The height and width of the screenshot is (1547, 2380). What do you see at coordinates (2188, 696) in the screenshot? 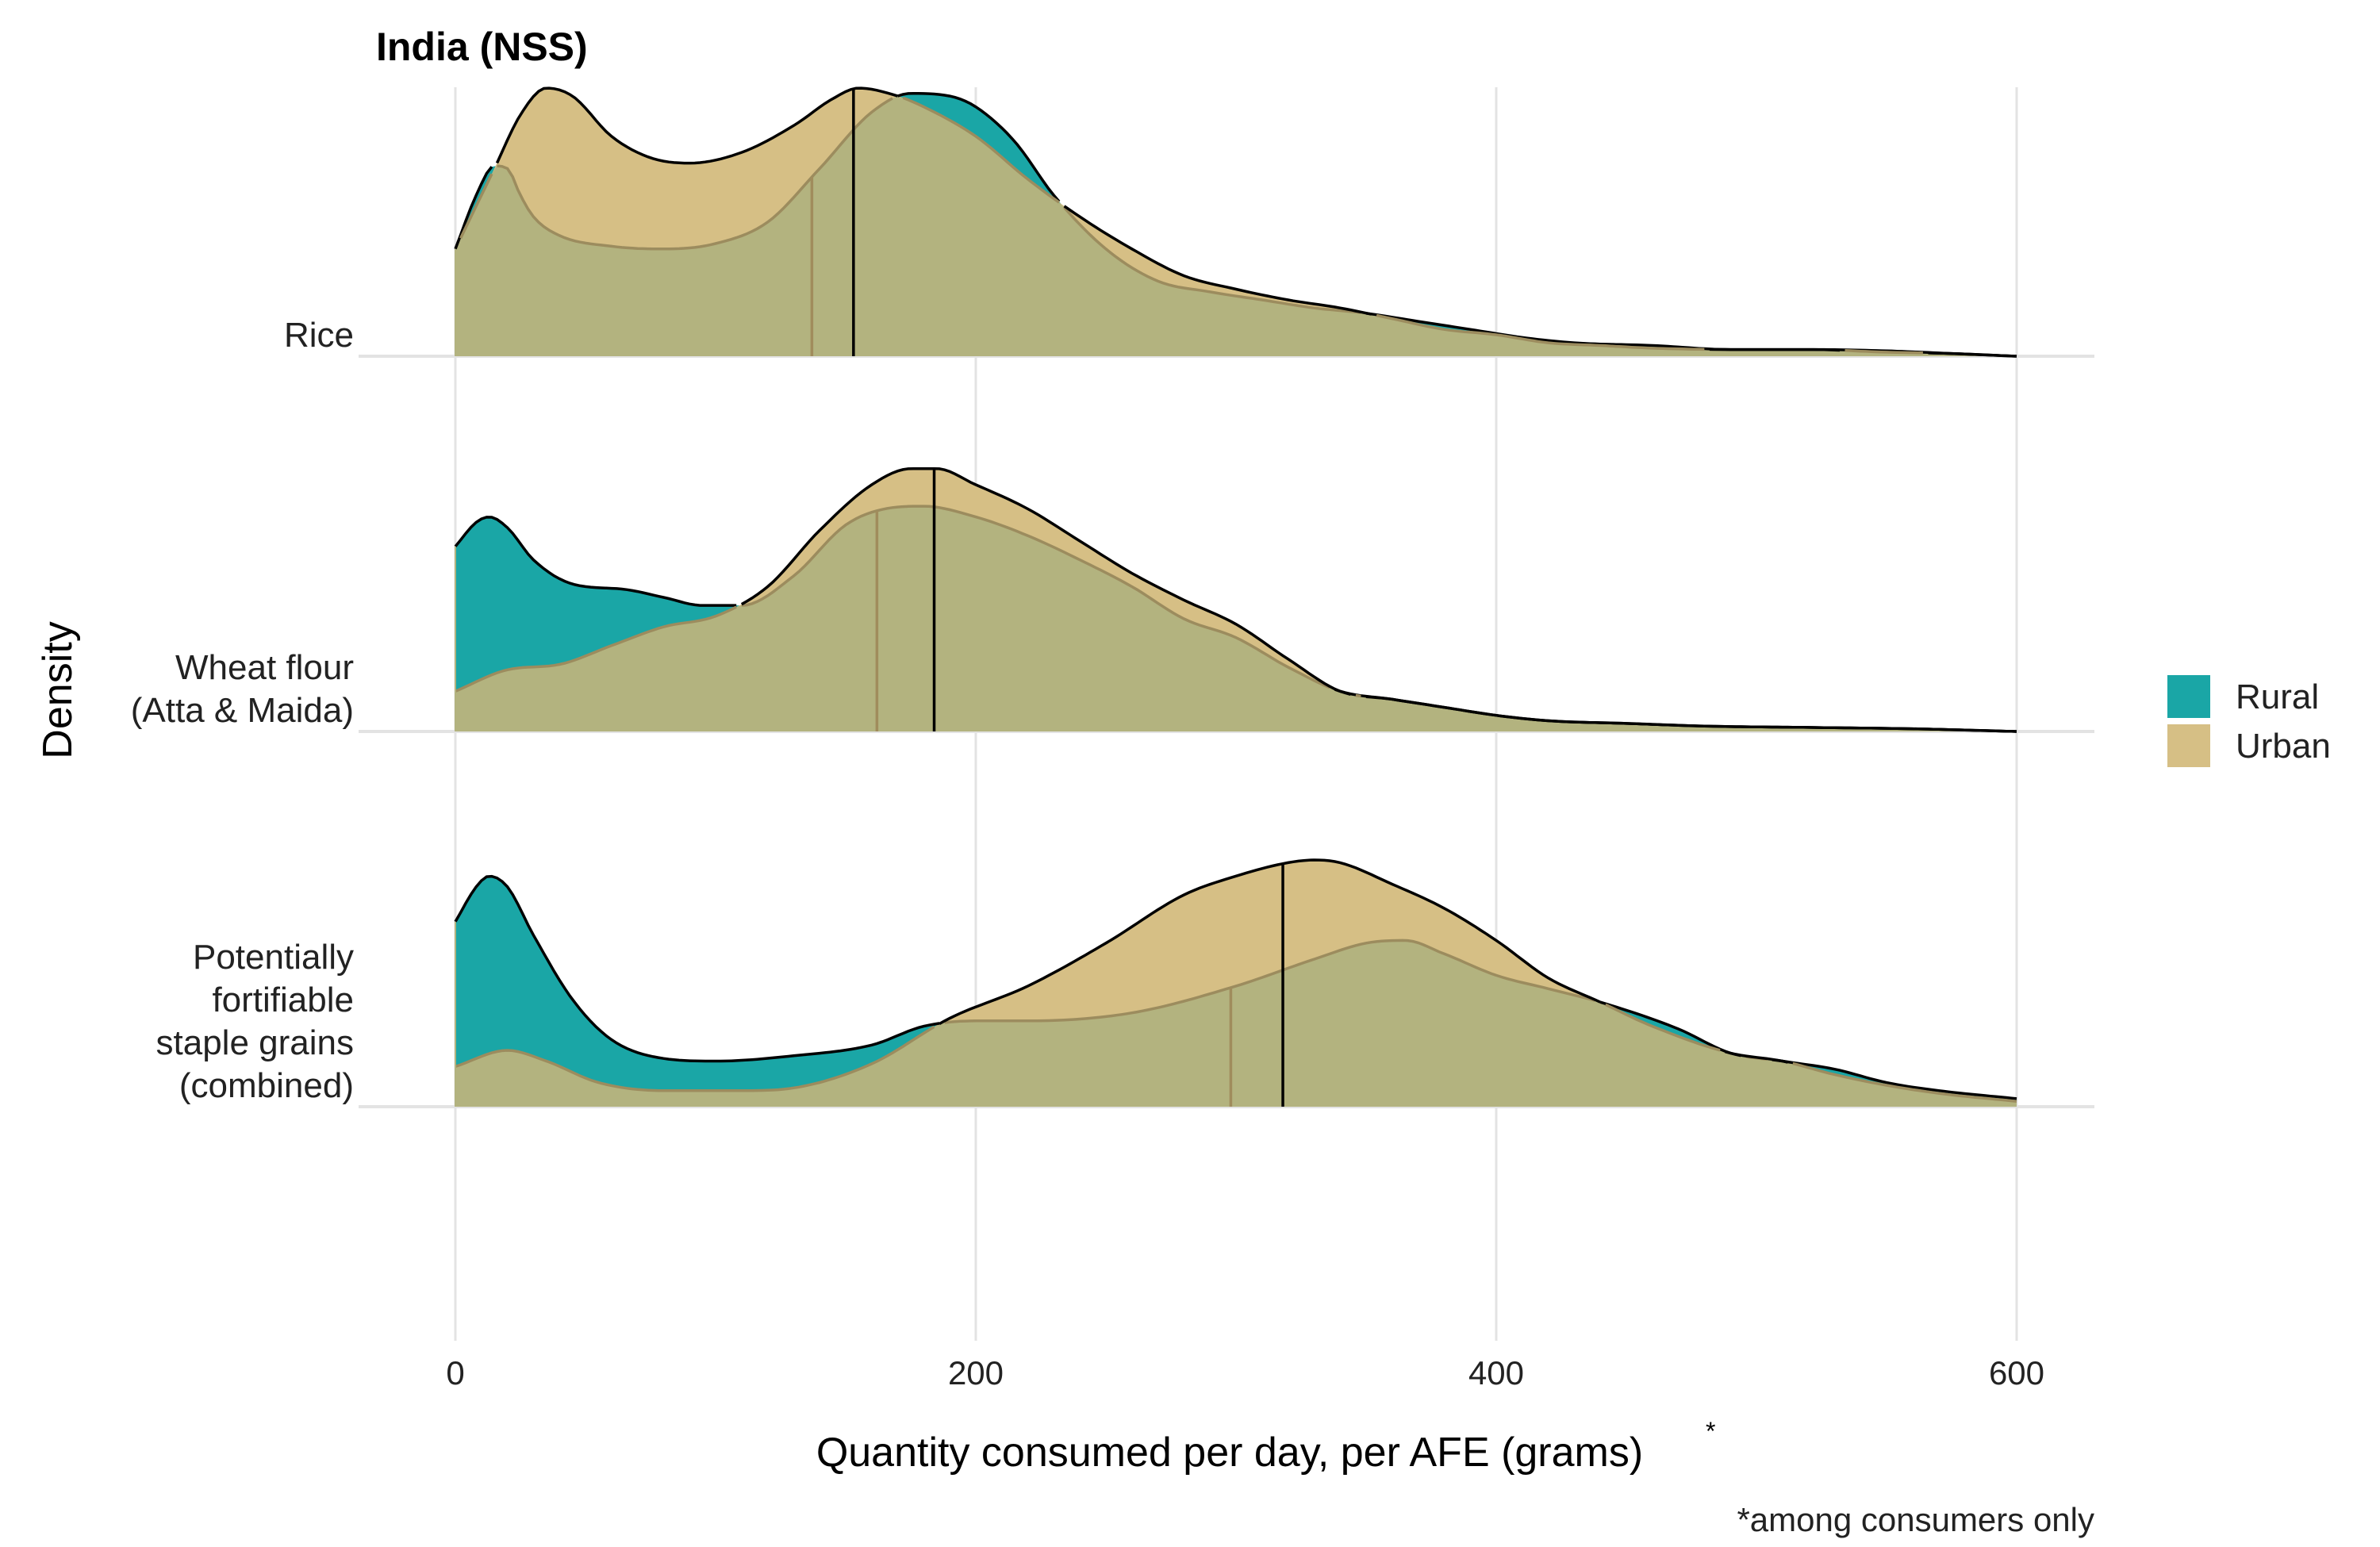
I see `legend-swatch-rural` at bounding box center [2188, 696].